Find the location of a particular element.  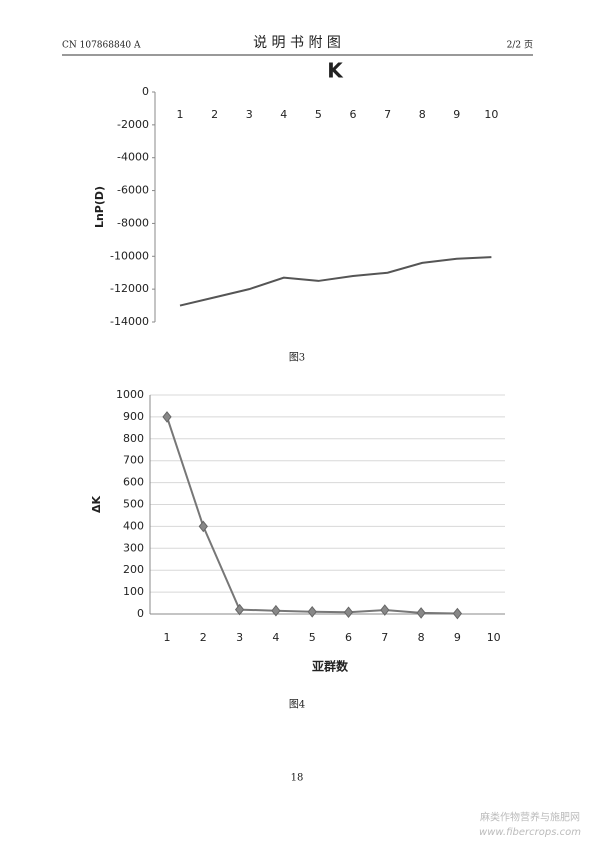

figure-caption: 图3 is located at coordinates (297, 358).